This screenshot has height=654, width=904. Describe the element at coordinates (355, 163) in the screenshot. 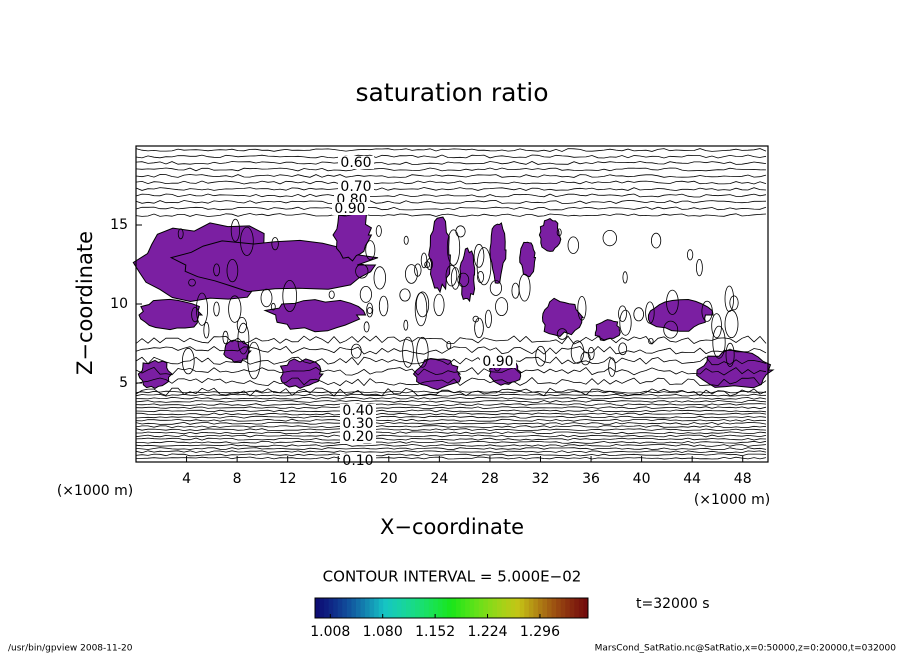

I see `contour-label: 0.60` at that location.